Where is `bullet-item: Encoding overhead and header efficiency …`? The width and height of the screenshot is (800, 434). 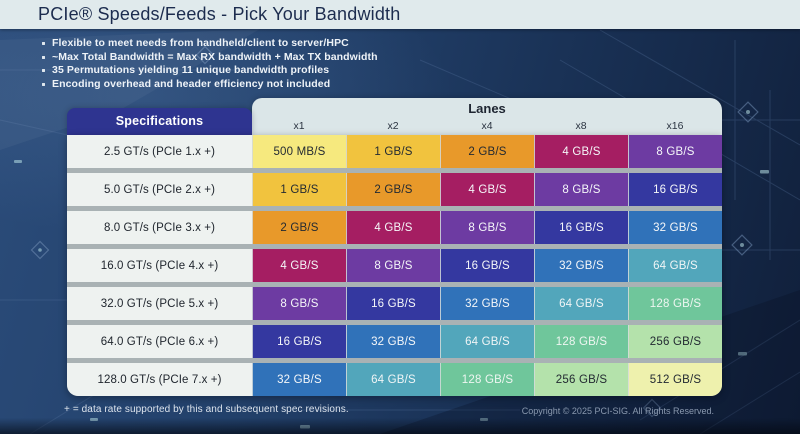 bullet-item: Encoding overhead and header efficiency … is located at coordinates (210, 85).